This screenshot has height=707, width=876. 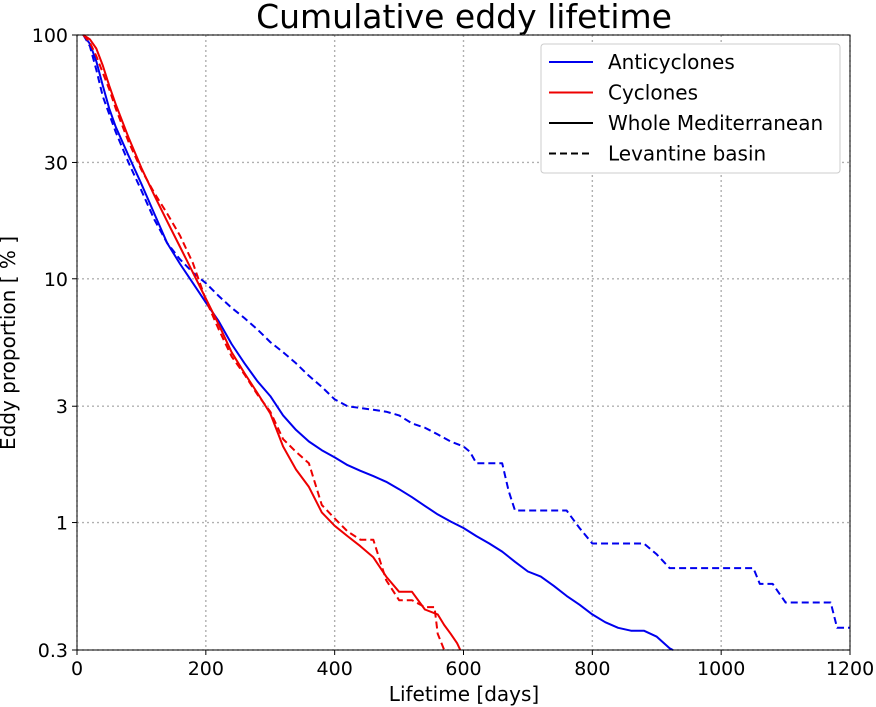 I want to click on legend-box, so click(x=690, y=108).